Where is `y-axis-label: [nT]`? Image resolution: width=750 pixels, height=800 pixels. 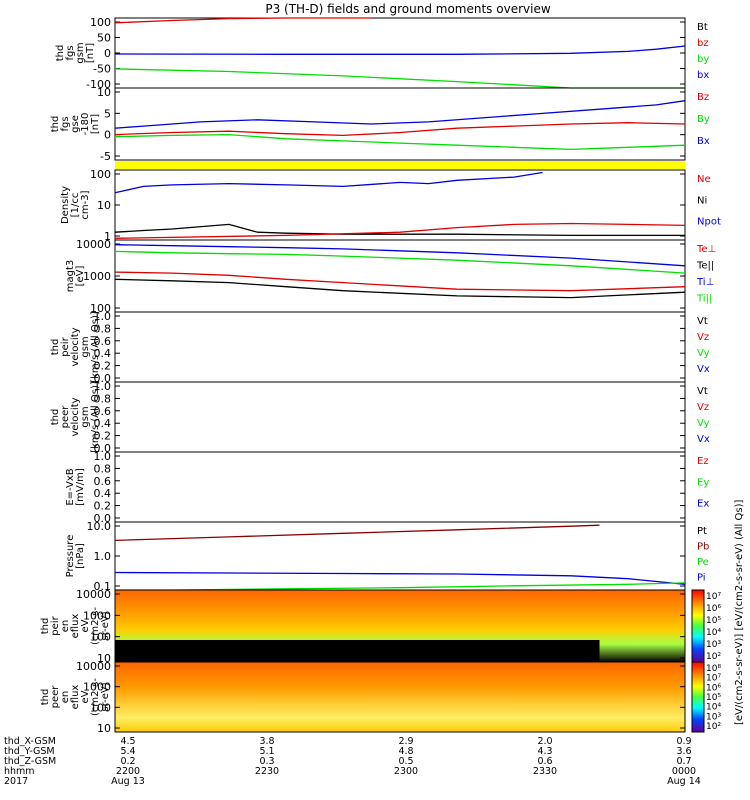
y-axis-label: [nT] is located at coordinates (95, 124).